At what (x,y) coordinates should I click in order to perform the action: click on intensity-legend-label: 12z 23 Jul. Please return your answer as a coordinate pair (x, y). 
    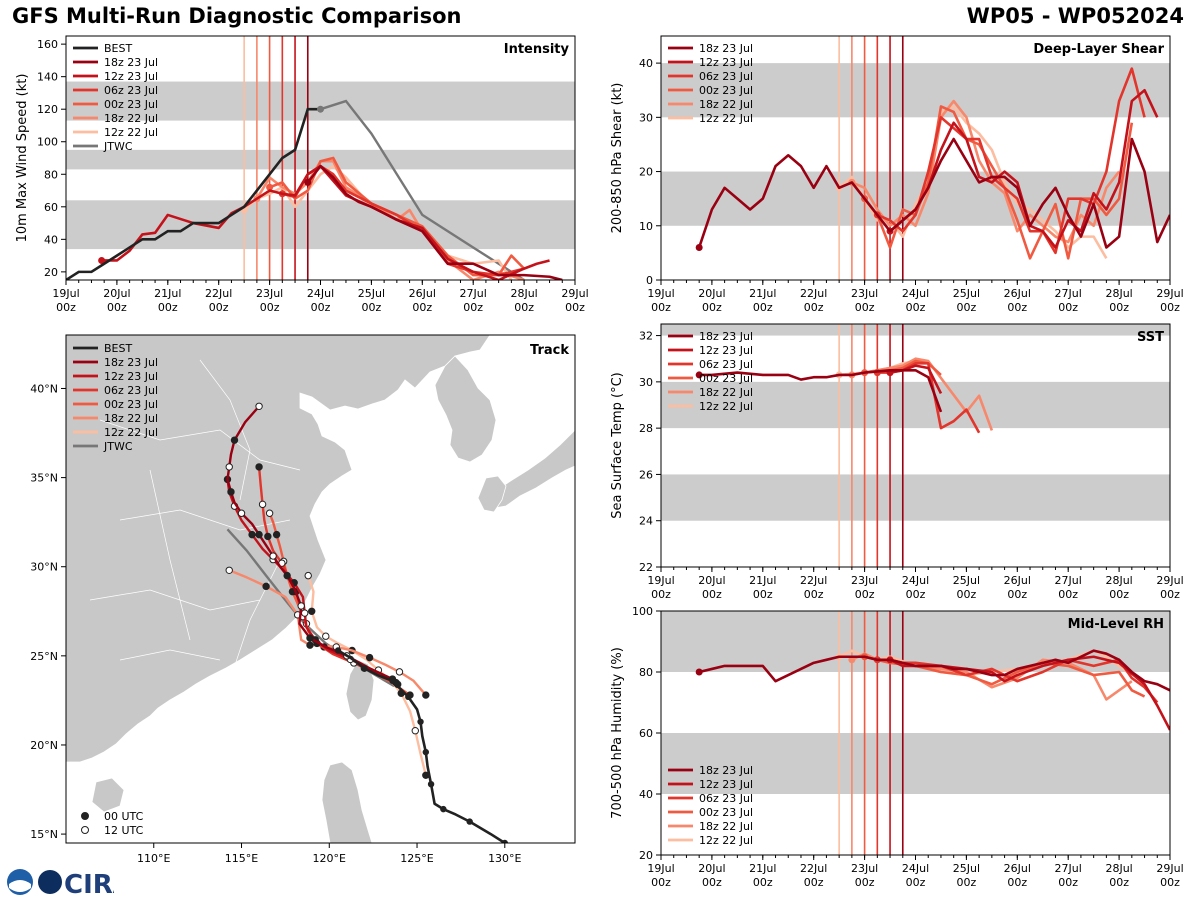
    Looking at the image, I should click on (131, 76).